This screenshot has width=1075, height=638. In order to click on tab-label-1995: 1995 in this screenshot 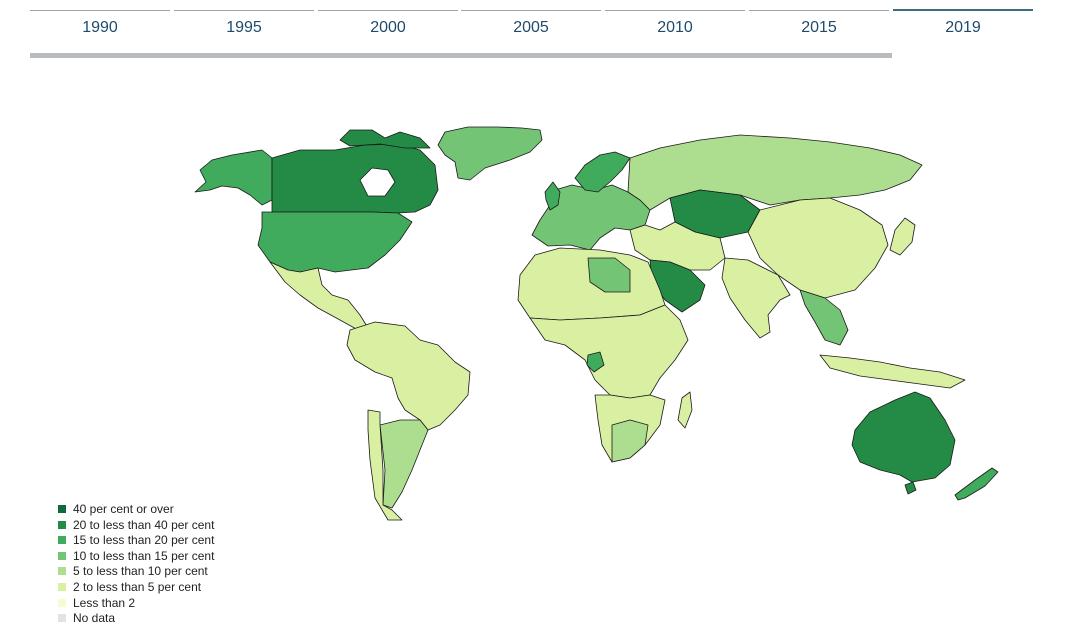, I will do `click(244, 27)`.